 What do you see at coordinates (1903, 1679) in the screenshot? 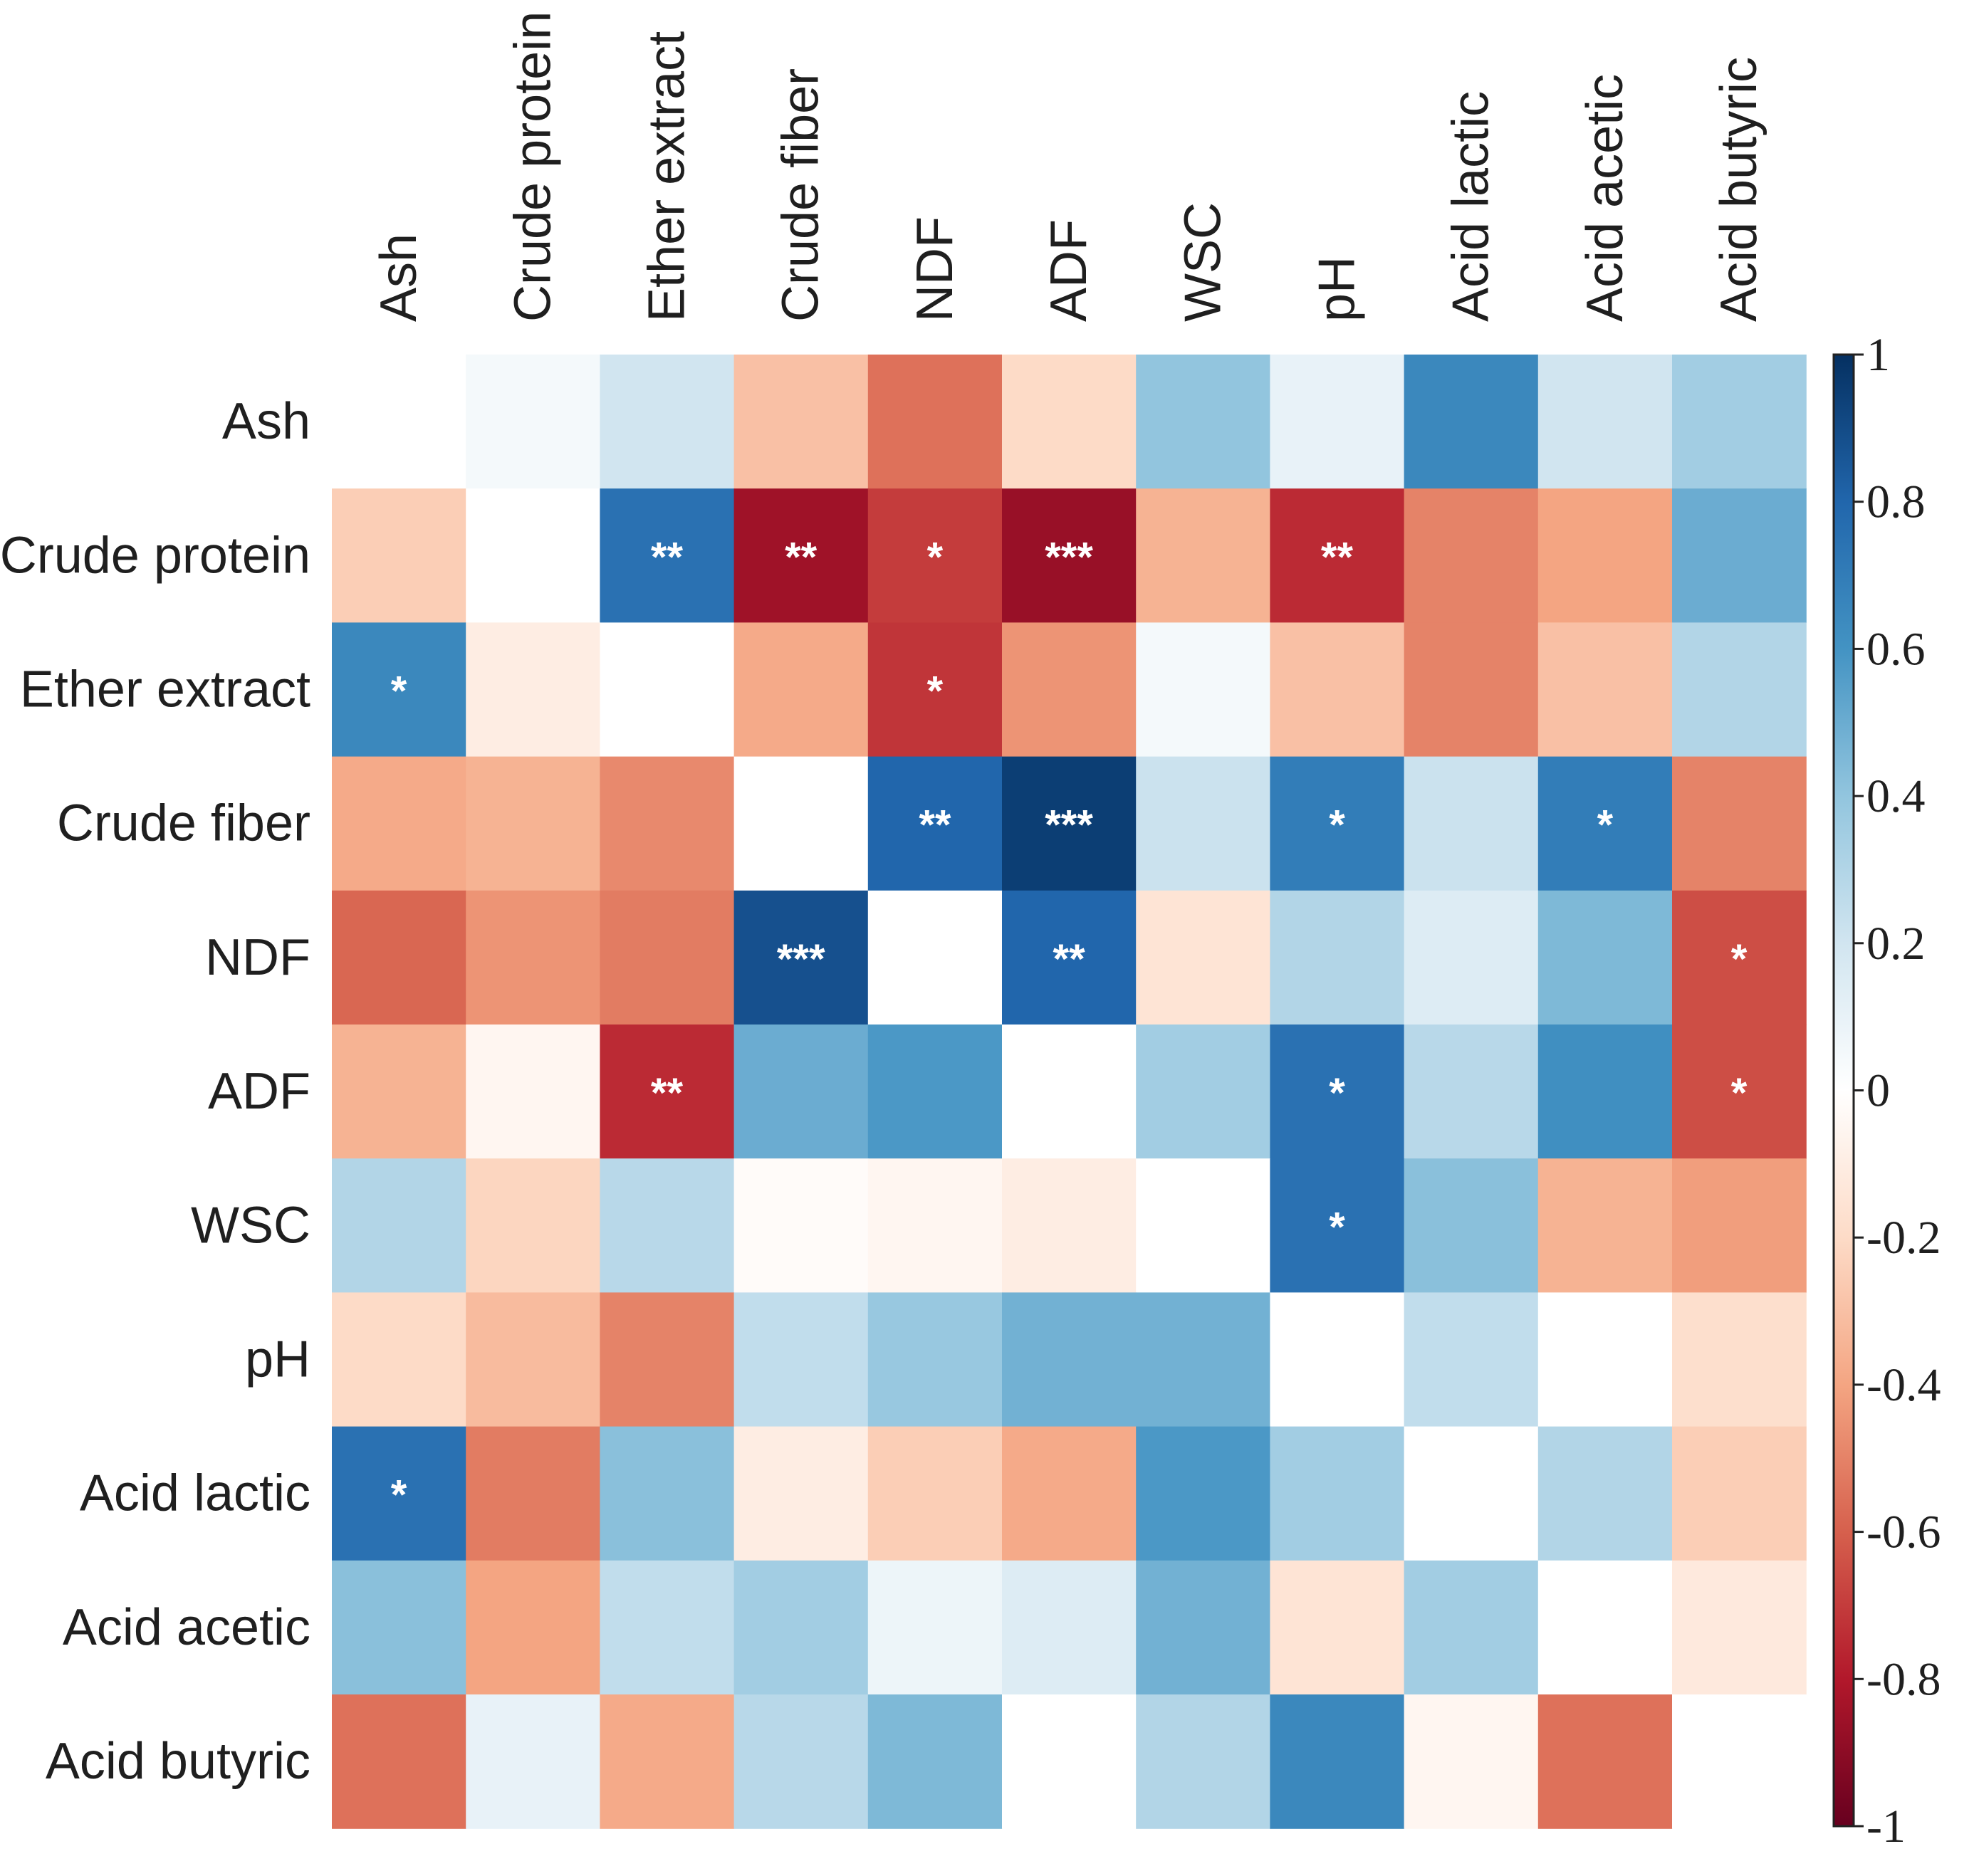
I see `colorbar-tick-label: -0.8` at bounding box center [1903, 1679].